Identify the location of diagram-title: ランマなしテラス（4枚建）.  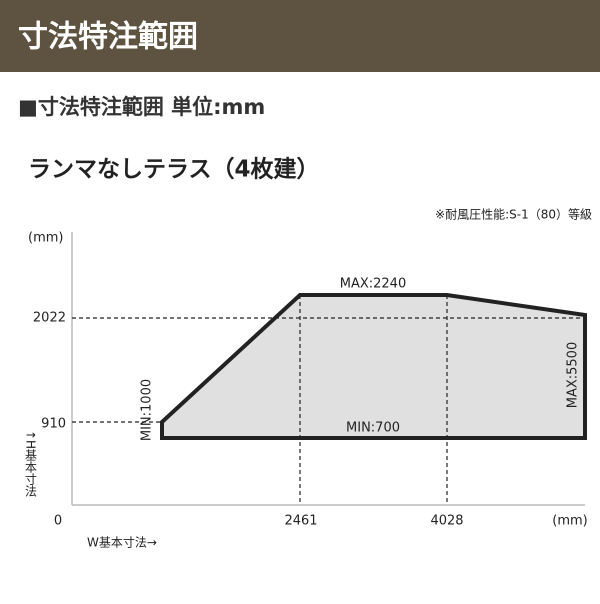
(174, 169).